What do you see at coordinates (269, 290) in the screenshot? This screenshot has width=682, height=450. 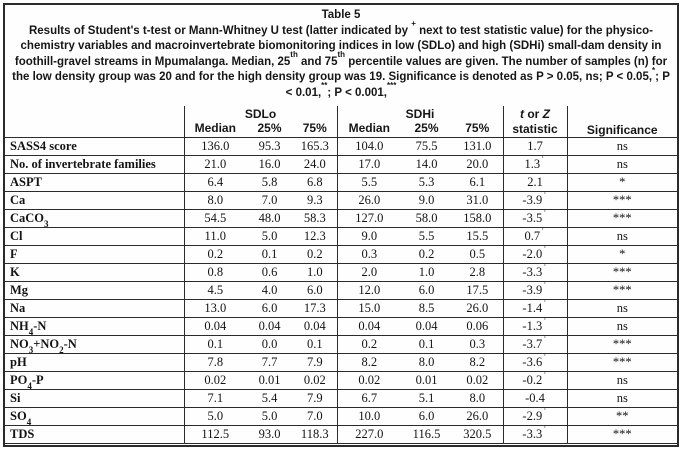 I see `sdlo-25: 4.0` at bounding box center [269, 290].